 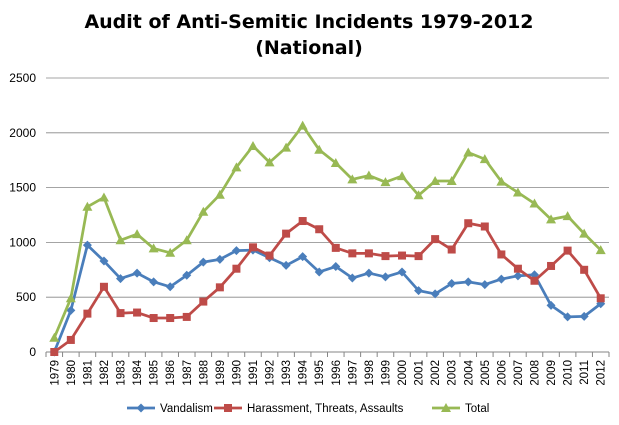 What do you see at coordinates (569, 373) in the screenshot?
I see `x-tick-label: 2010` at bounding box center [569, 373].